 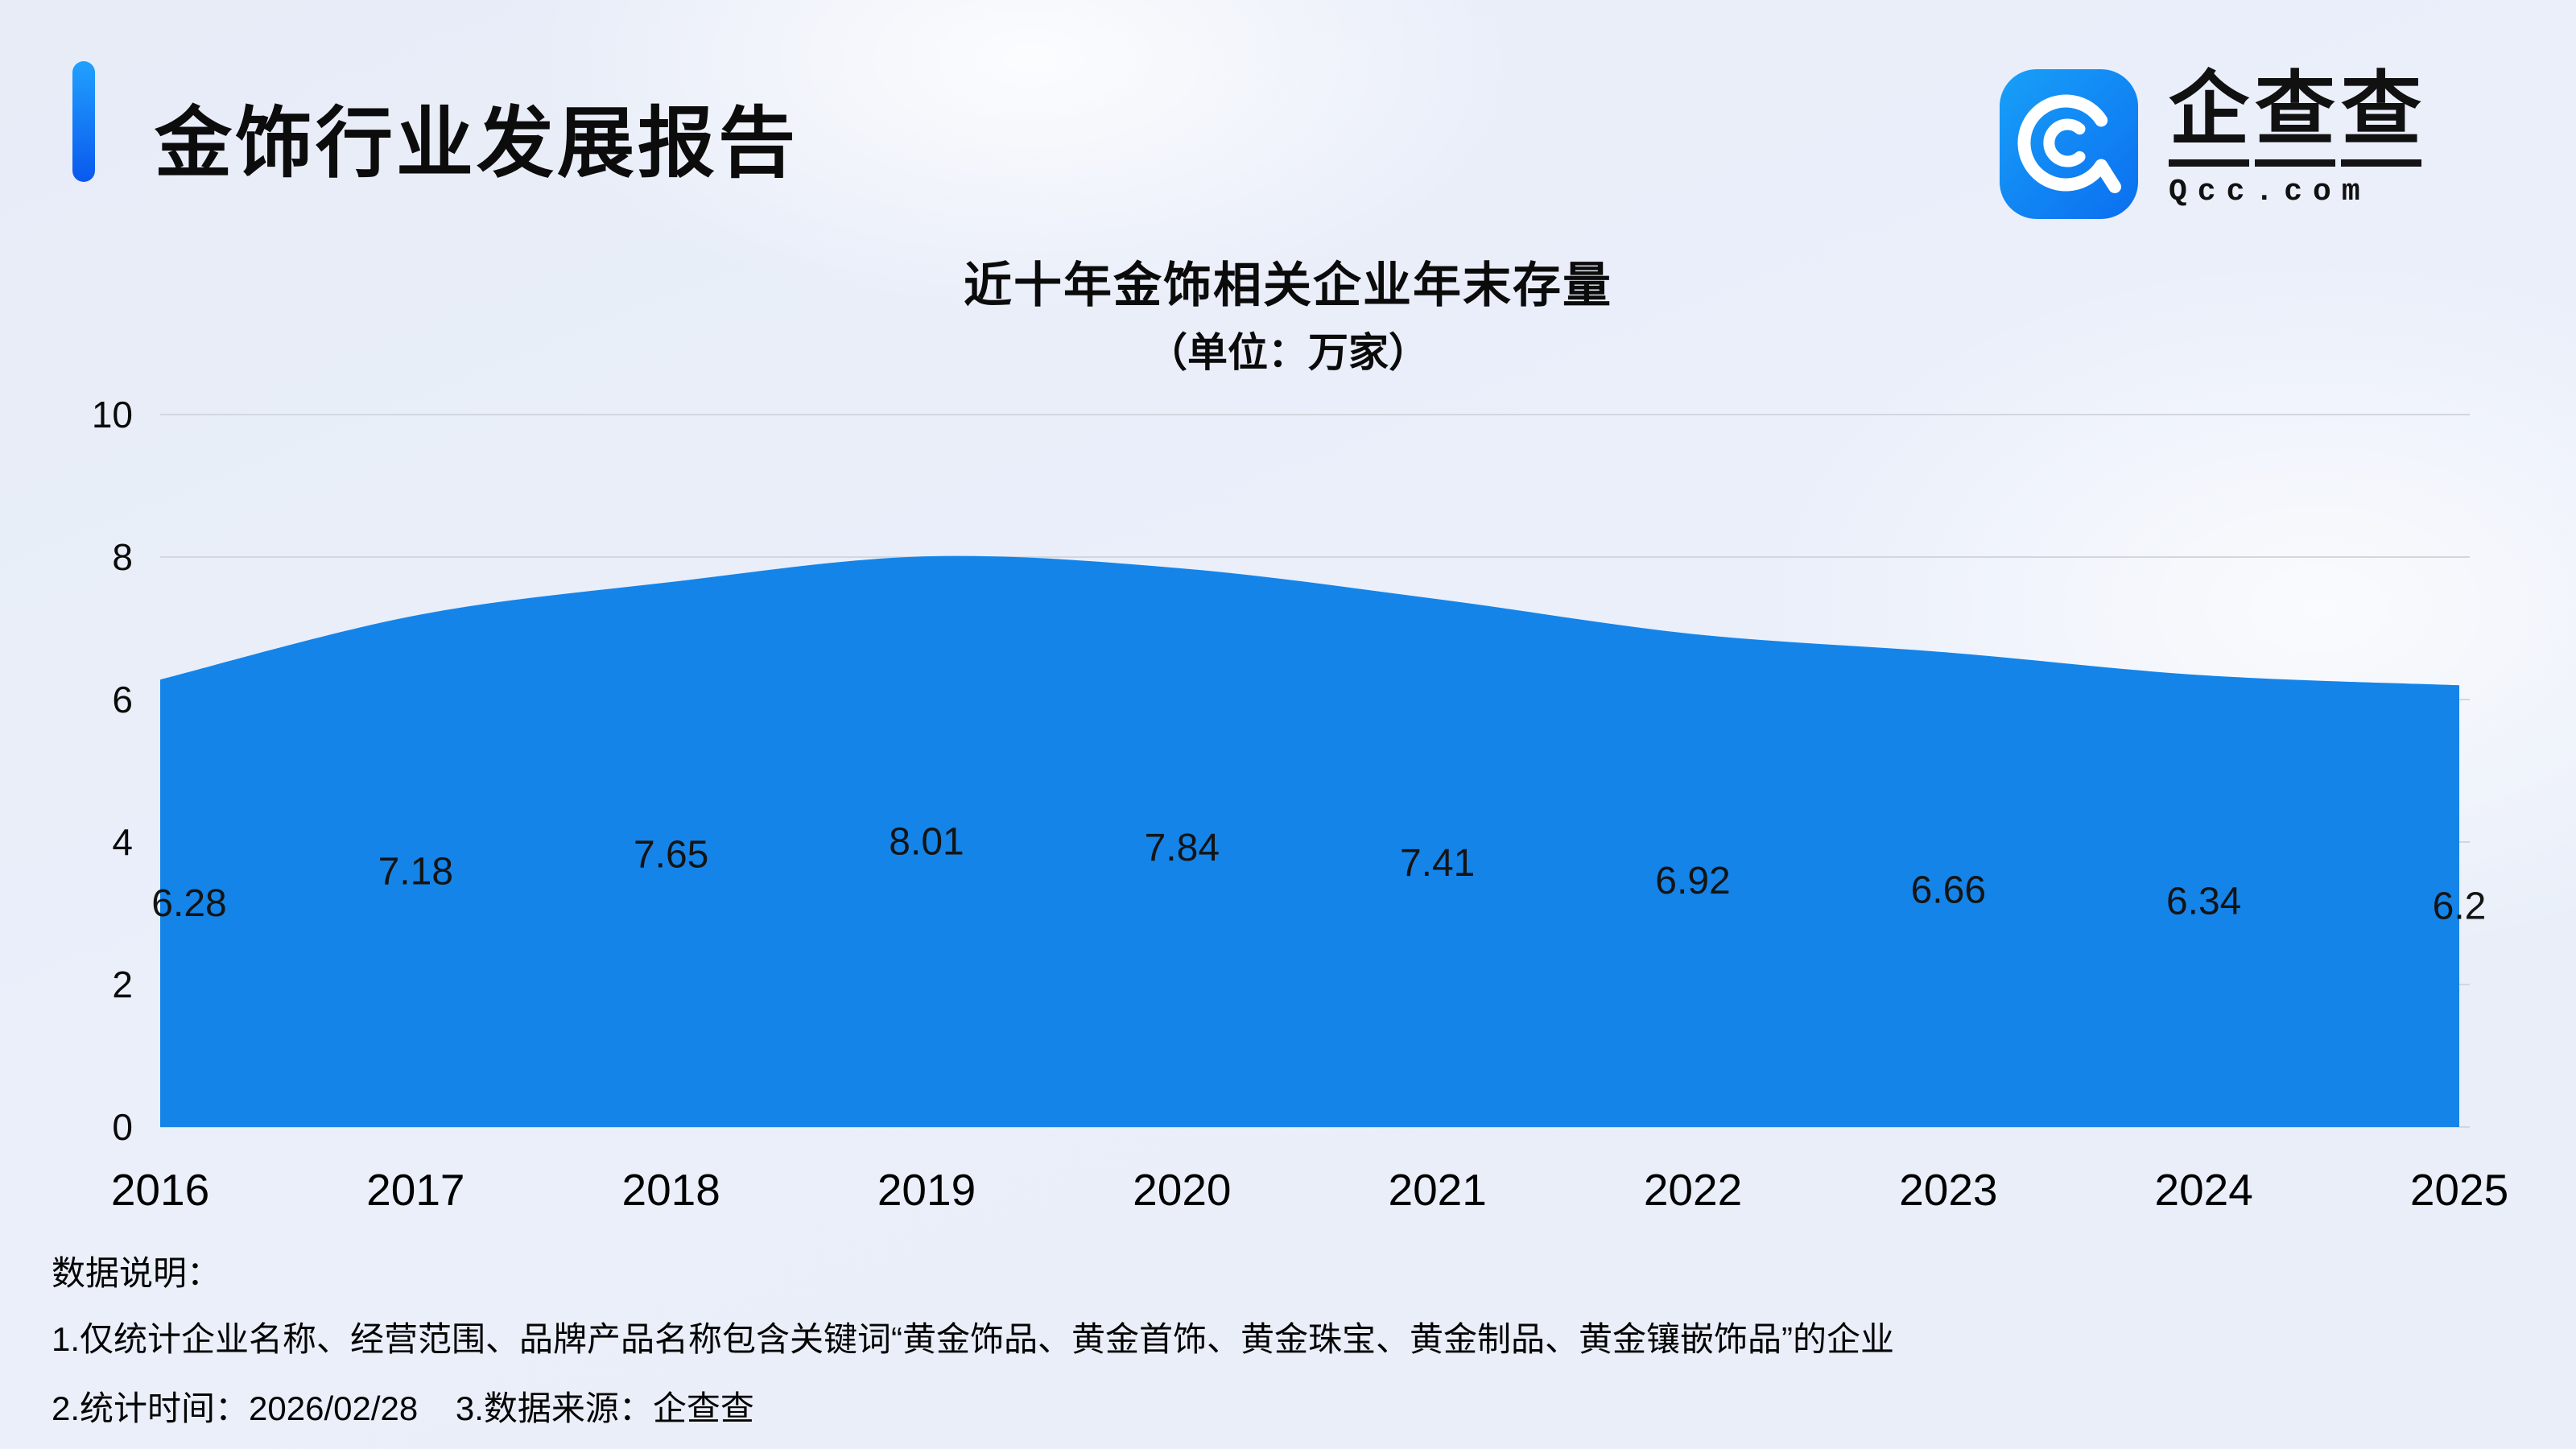 What do you see at coordinates (1437, 1190) in the screenshot?
I see `svg-text: 2021` at bounding box center [1437, 1190].